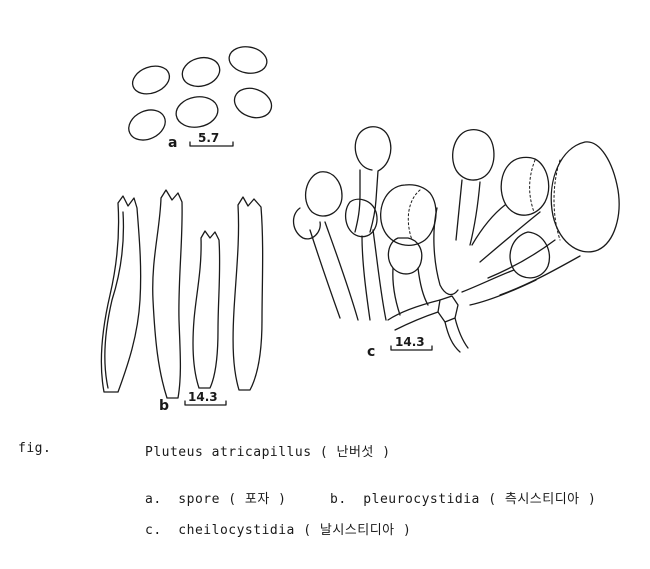 Image resolution: width=650 pixels, height=569 pixels. I want to click on panel-a-letter: a, so click(172, 143).